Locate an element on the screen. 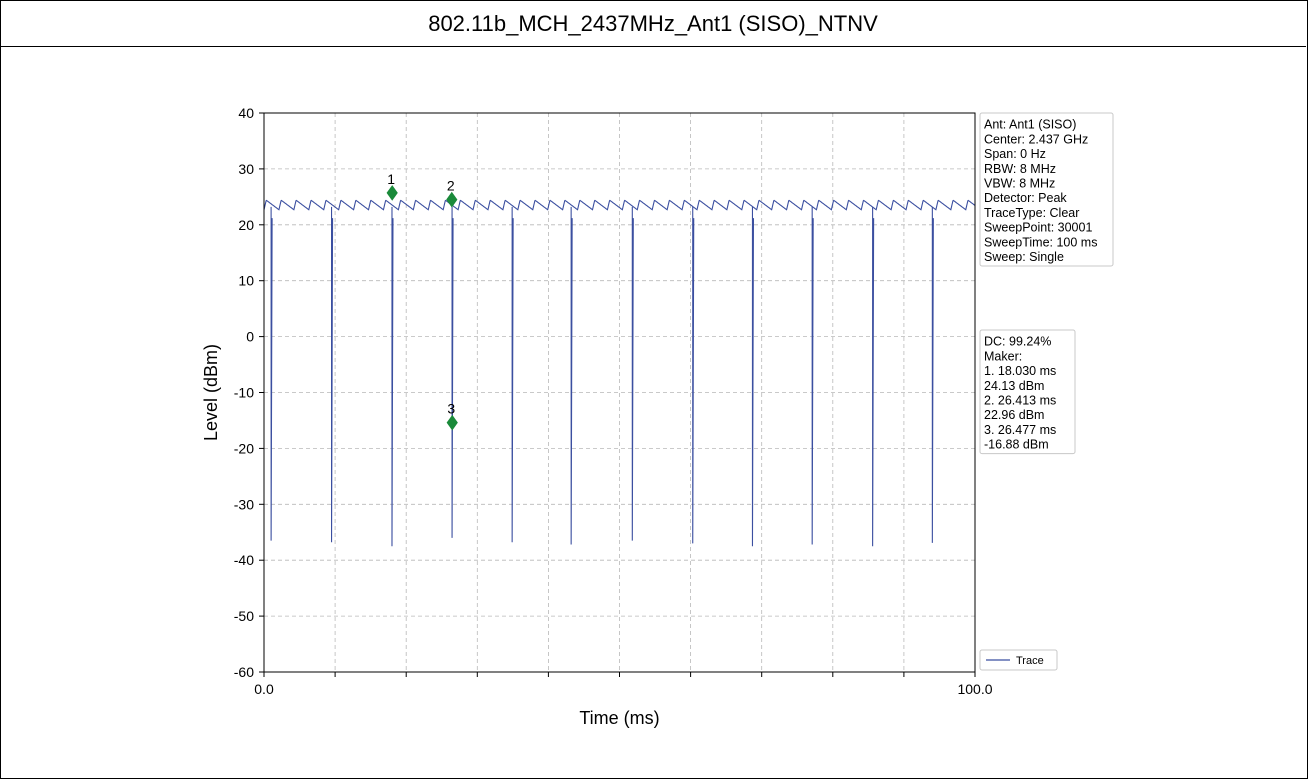 The image size is (1308, 779). info-box-line: RBW: 8 MHz is located at coordinates (1020, 169).